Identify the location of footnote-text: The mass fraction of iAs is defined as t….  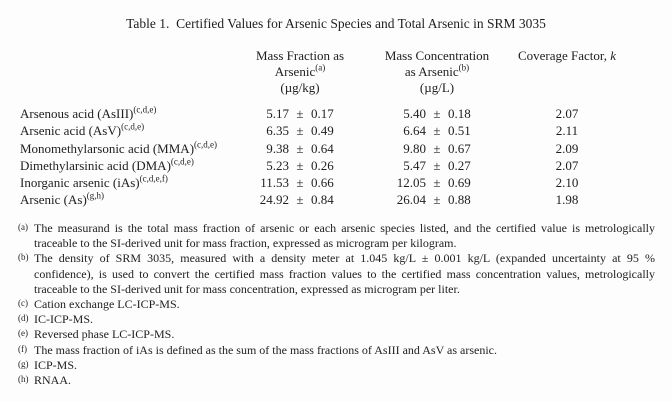
(266, 349).